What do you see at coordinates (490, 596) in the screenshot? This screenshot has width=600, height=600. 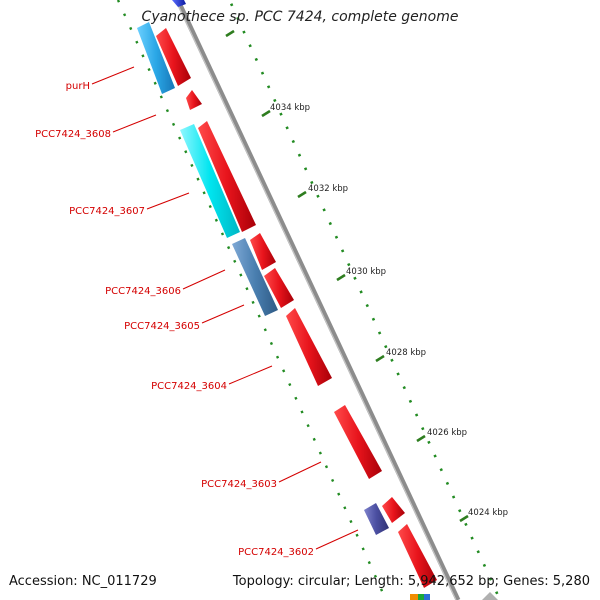 I see `gene-bottom-grey` at bounding box center [490, 596].